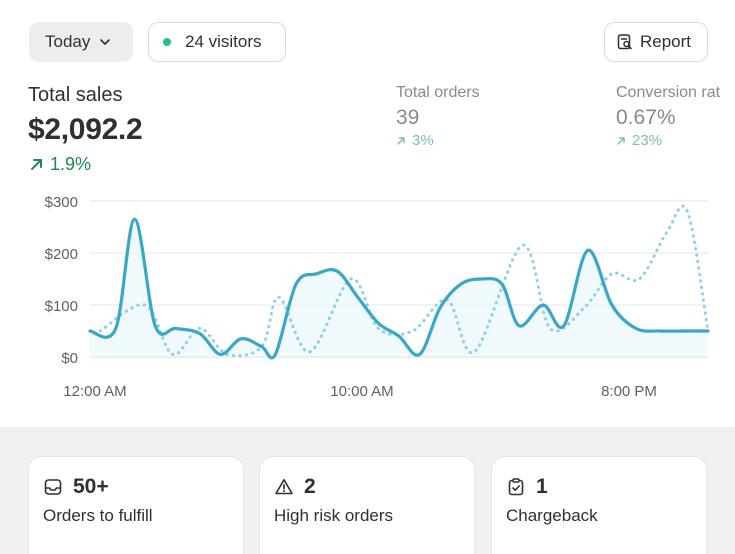 The image size is (735, 554). I want to click on y-axis: $300 $200 $100 $0, so click(61, 280).